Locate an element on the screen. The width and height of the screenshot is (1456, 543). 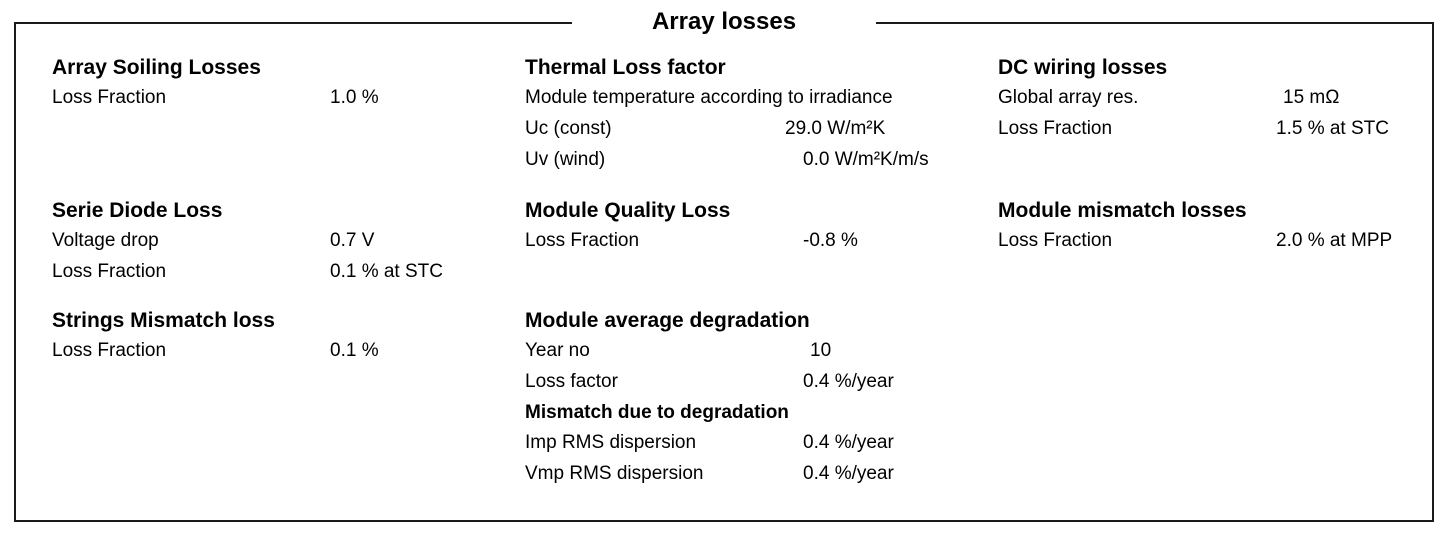
row-value: 10 is located at coordinates (821, 350).